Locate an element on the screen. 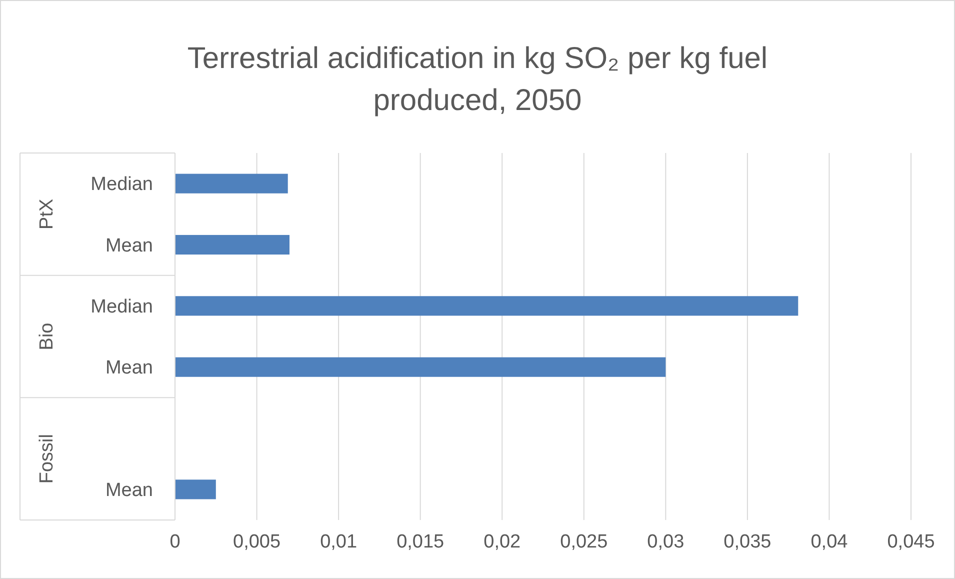  text: Bio is located at coordinates (47, 336).